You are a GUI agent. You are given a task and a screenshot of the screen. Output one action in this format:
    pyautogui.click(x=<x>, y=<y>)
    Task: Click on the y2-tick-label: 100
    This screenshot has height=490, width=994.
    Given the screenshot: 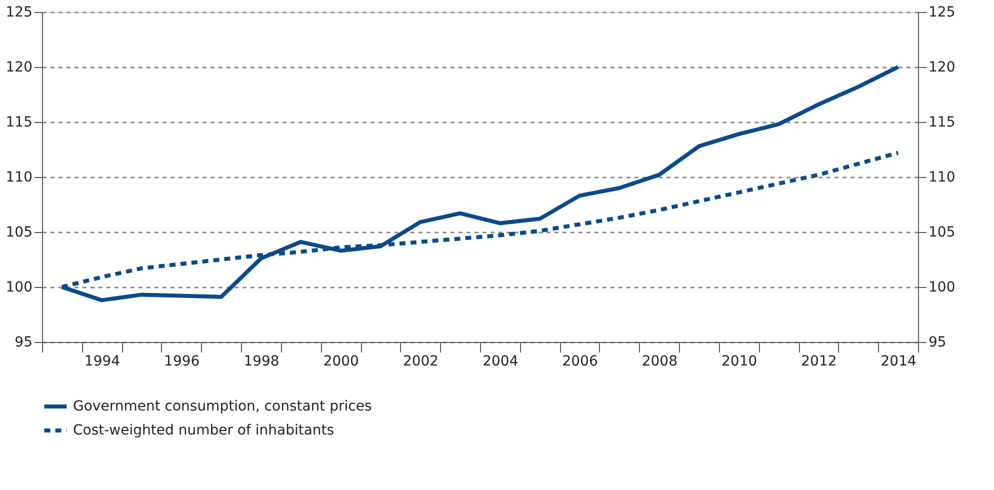 What is the action you would take?
    pyautogui.click(x=942, y=288)
    